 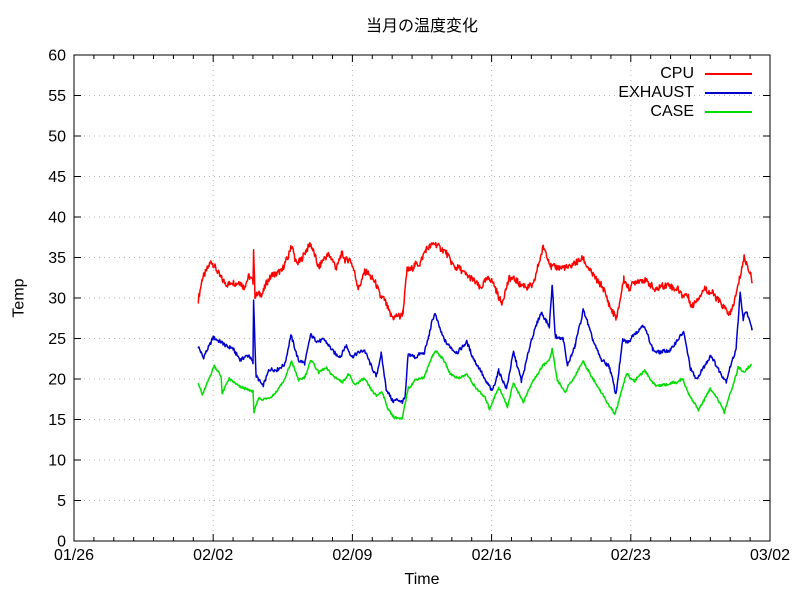 What do you see at coordinates (475, 344) in the screenshot?
I see `series-line-exhaust` at bounding box center [475, 344].